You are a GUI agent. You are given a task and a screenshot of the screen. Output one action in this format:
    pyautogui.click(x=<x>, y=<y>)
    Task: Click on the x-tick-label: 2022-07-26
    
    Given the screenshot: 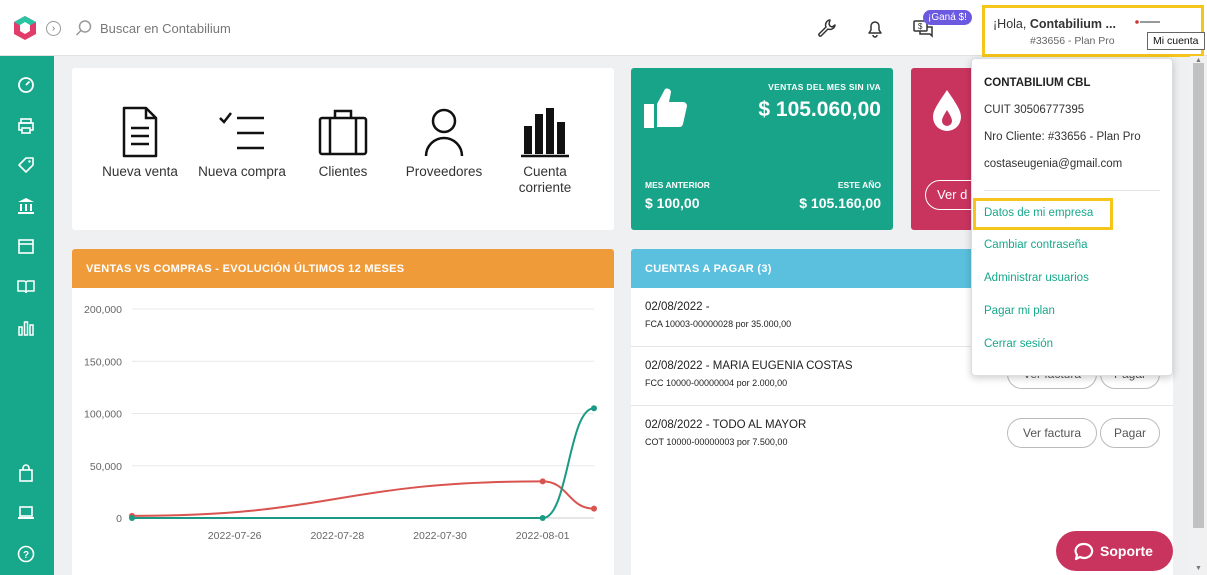 What is the action you would take?
    pyautogui.click(x=235, y=536)
    